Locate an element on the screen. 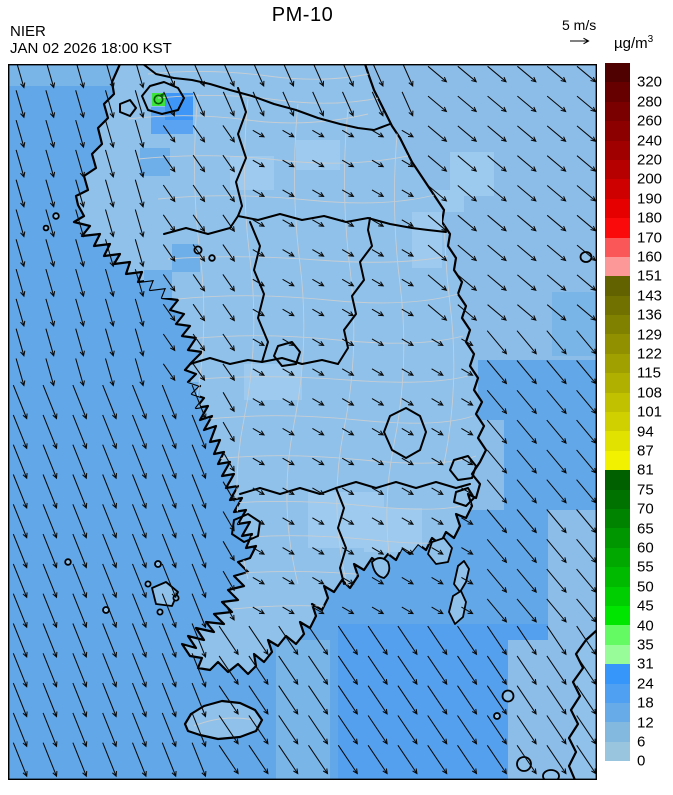  border-sobaek is located at coordinates (355, 291).